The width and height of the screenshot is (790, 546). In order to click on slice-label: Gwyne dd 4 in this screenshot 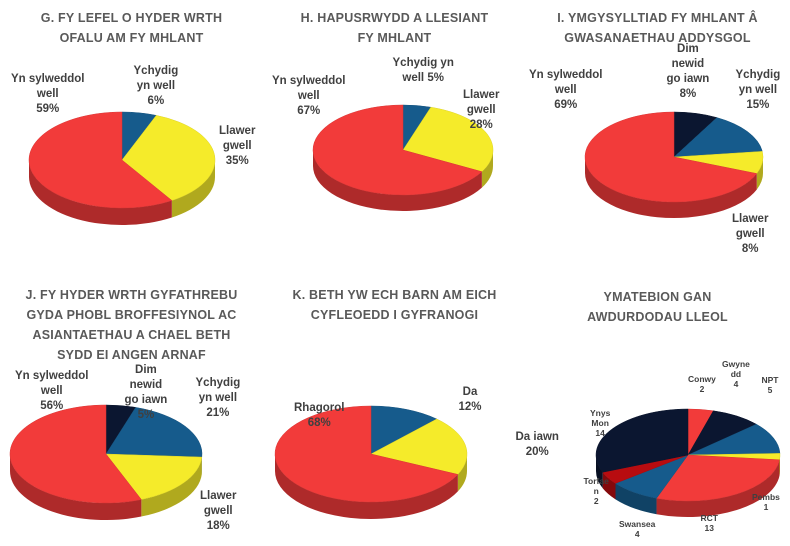, I will do `click(736, 374)`.